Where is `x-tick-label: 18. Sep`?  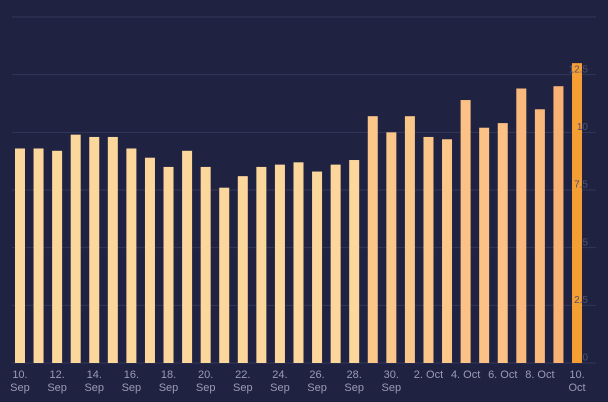
x-tick-label: 18. Sep is located at coordinates (168, 381).